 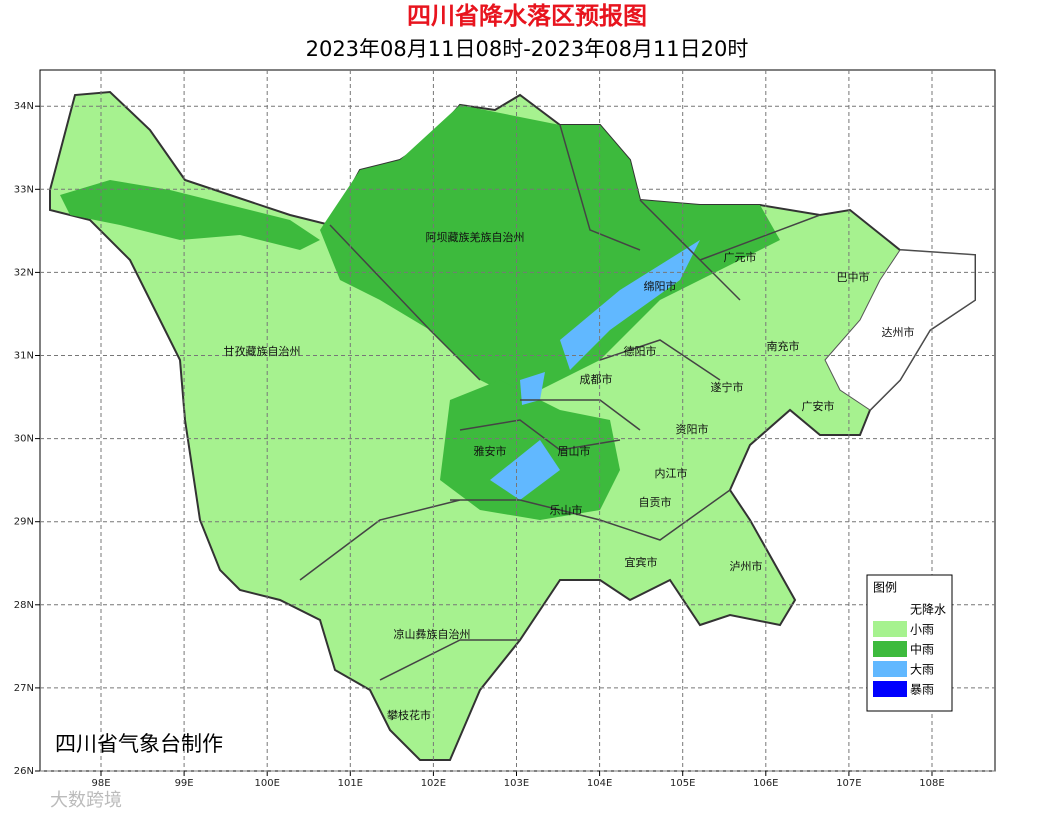 What do you see at coordinates (266, 783) in the screenshot?
I see `lon-tick-label: 100E` at bounding box center [266, 783].